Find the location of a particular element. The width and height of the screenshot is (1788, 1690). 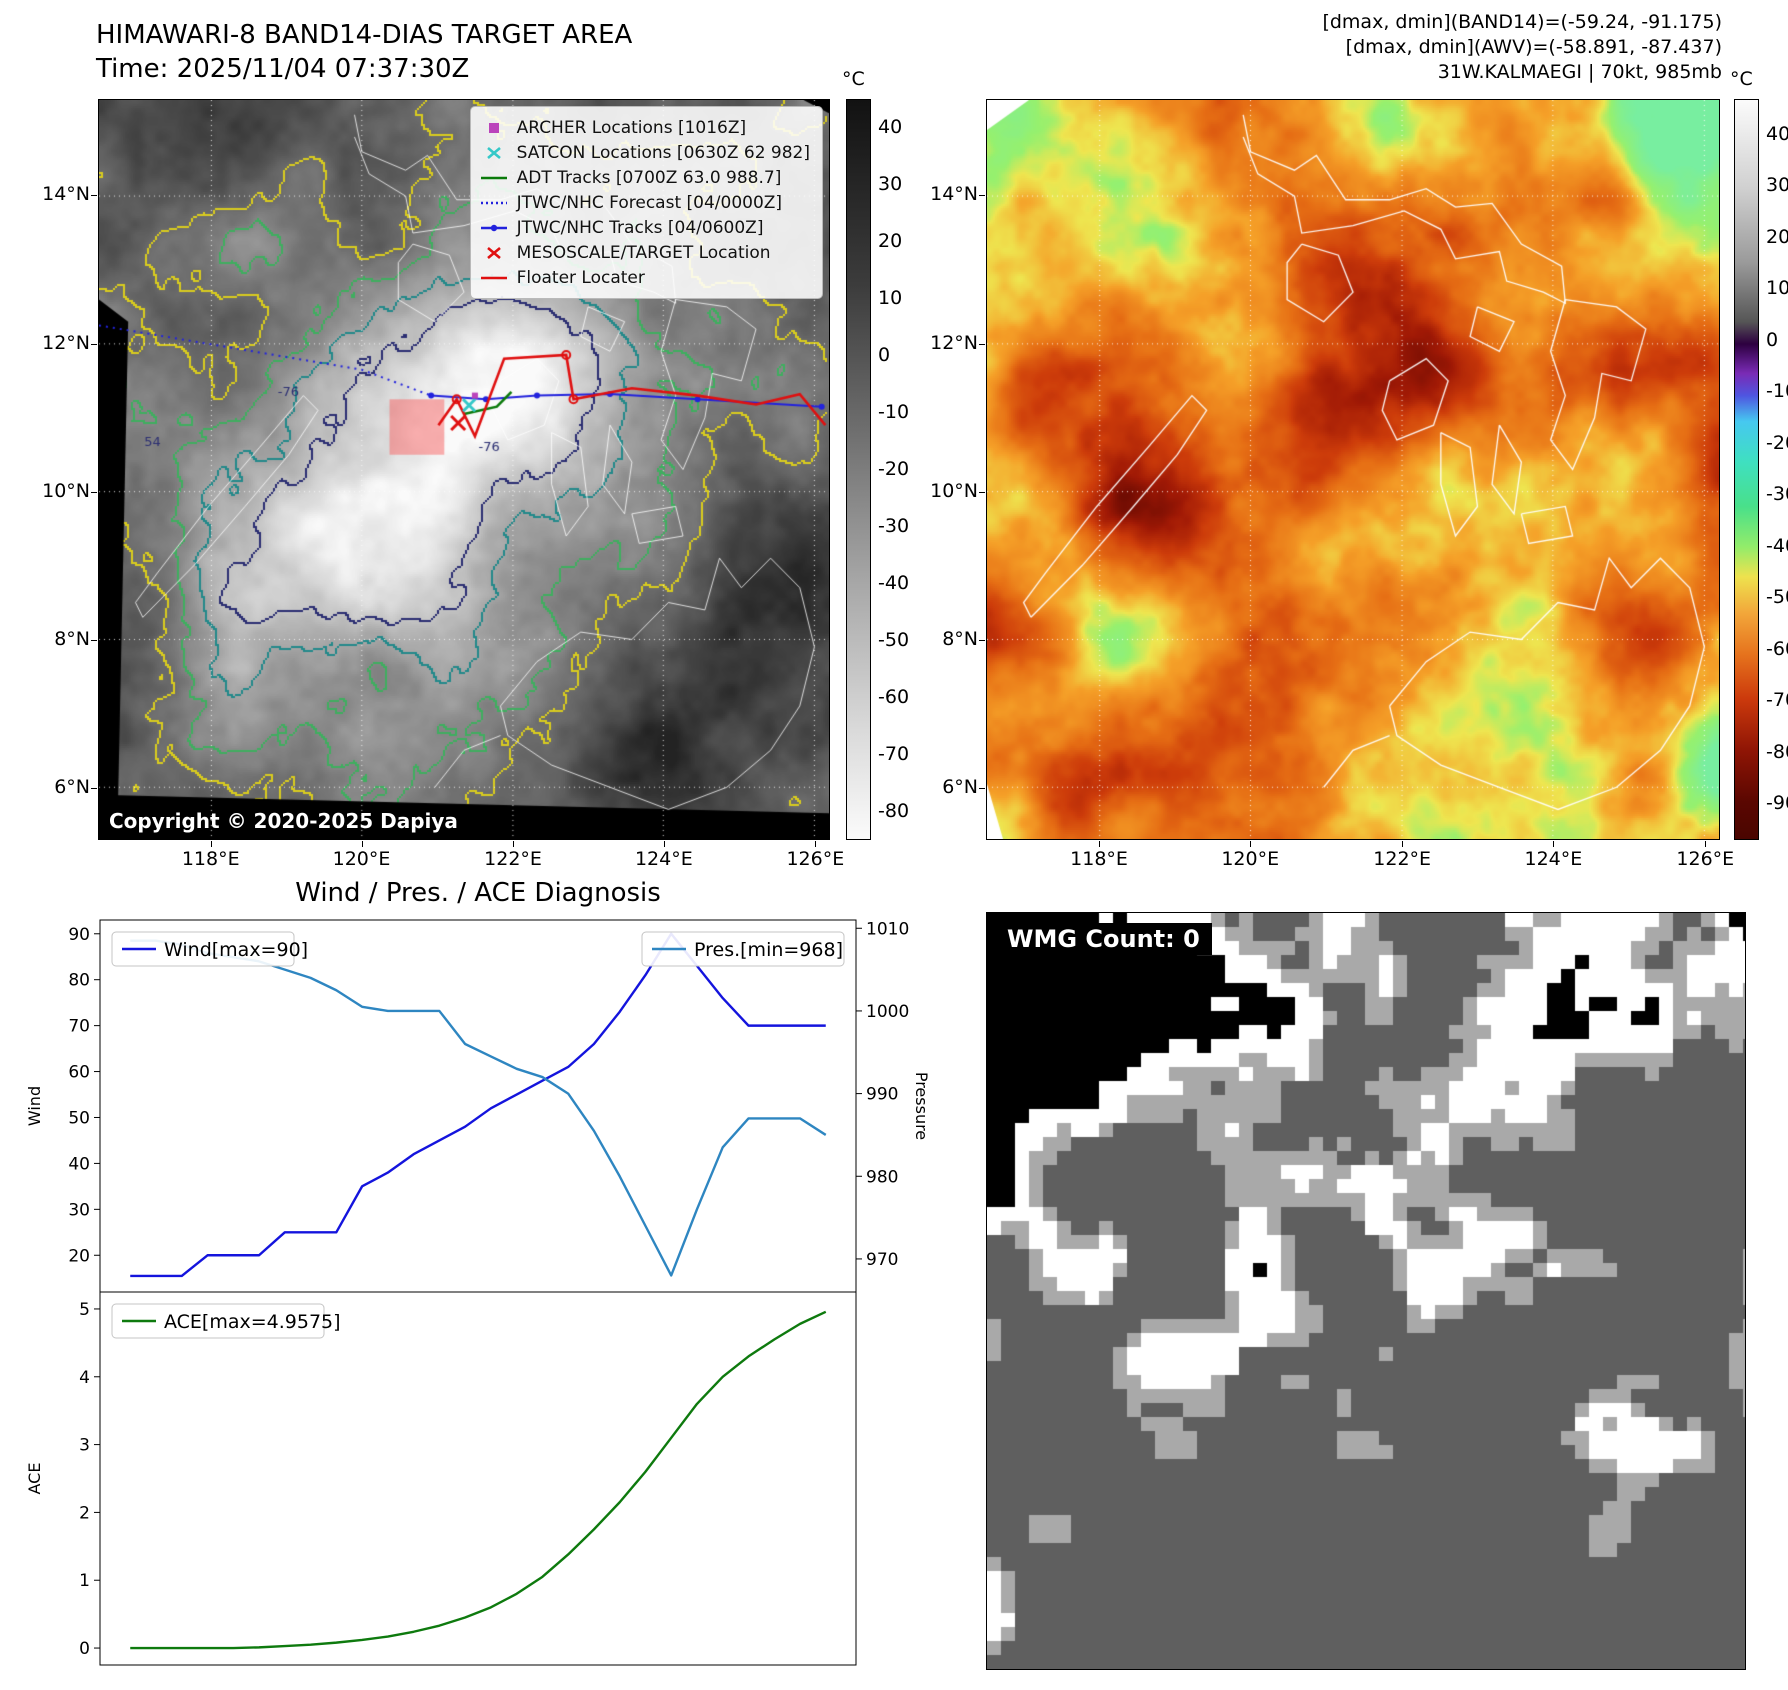

series-line-left is located at coordinates (478, 1480).